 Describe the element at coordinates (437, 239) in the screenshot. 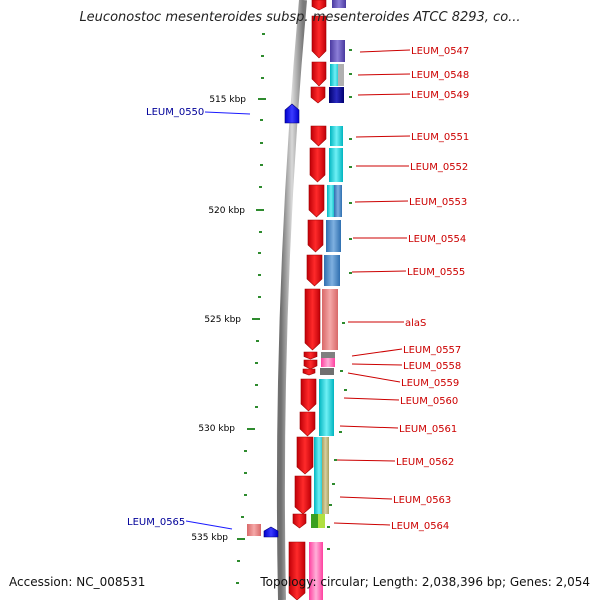

I see `gene-label: LEUM_0554` at that location.